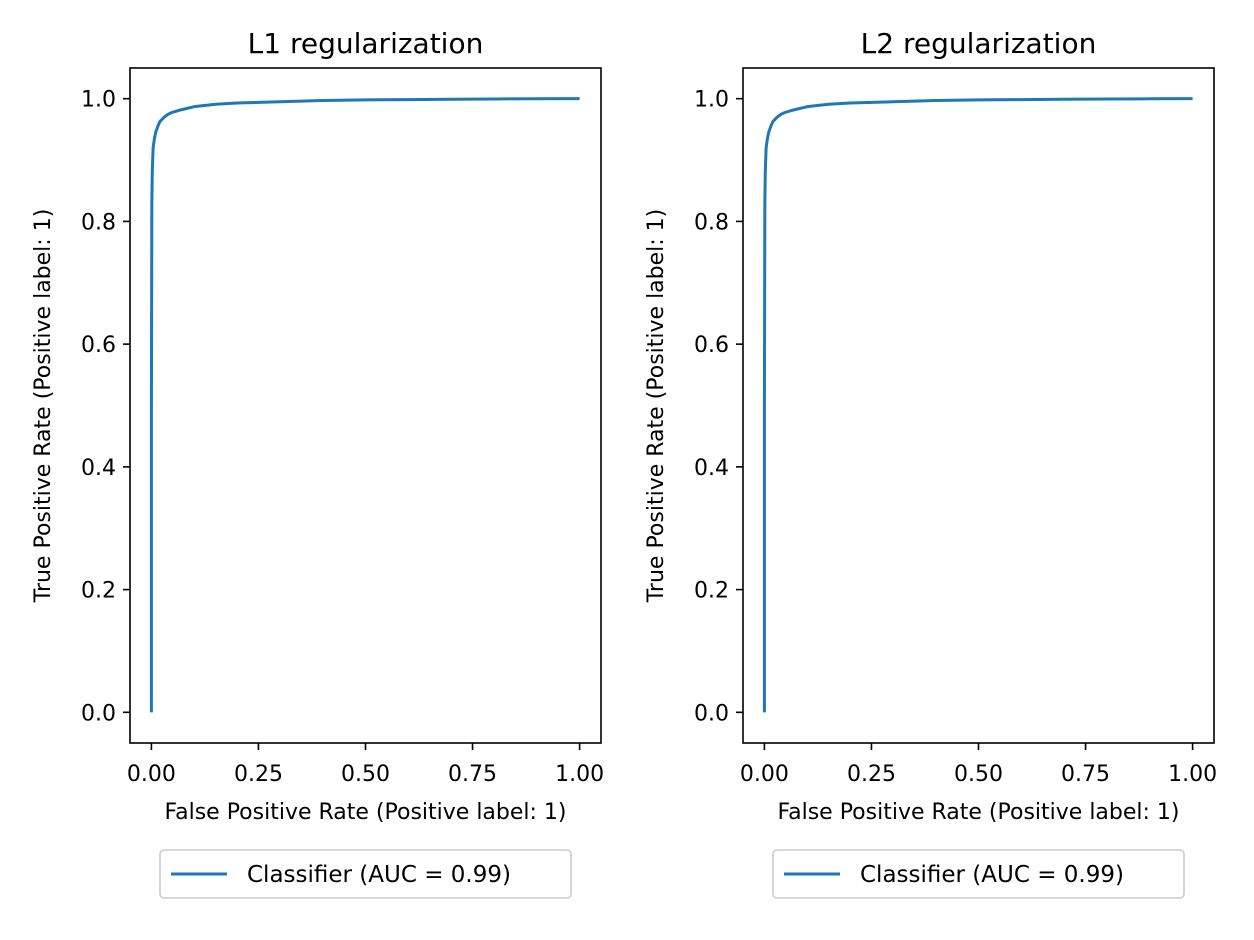 The height and width of the screenshot is (940, 1254). What do you see at coordinates (366, 43) in the screenshot?
I see `chart-title: L1 regularization` at bounding box center [366, 43].